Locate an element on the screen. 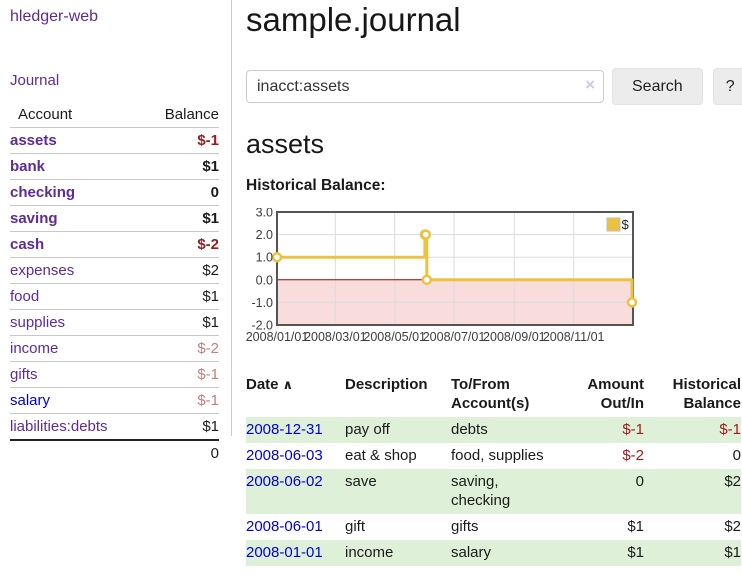 This screenshot has height=582, width=742. register-amount-cell: 0 is located at coordinates (639, 481).